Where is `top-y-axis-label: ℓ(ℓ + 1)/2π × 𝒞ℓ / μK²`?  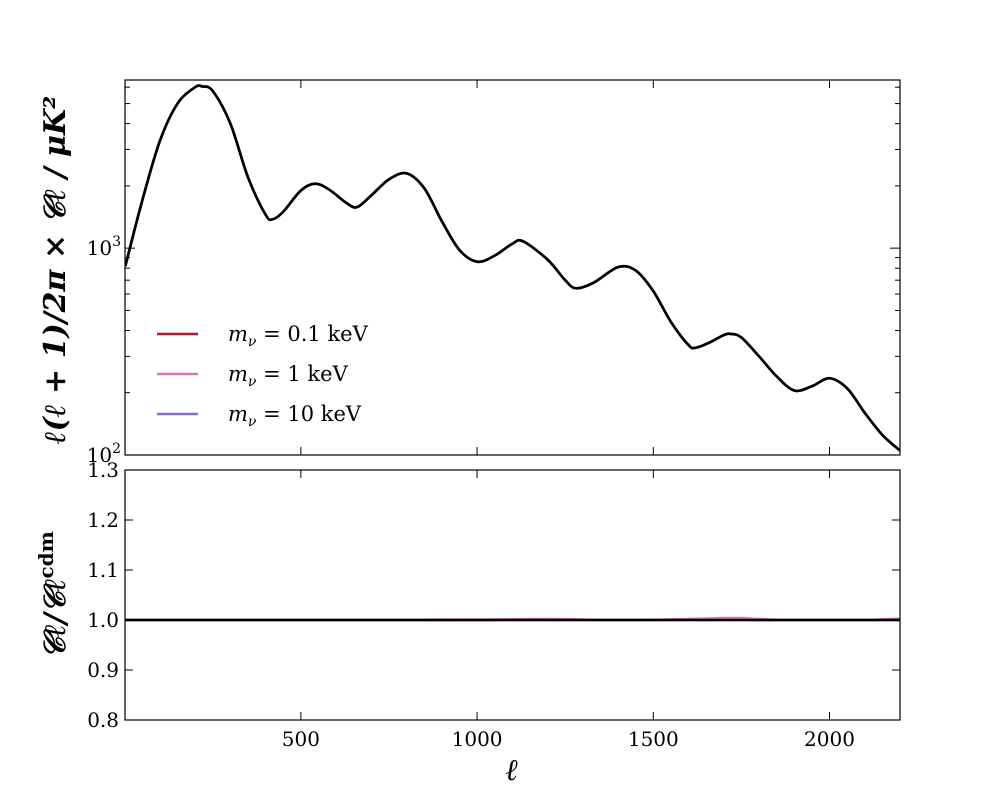 top-y-axis-label: ℓ(ℓ + 1)/2π × 𝒞ℓ / μK² is located at coordinates (55, 270).